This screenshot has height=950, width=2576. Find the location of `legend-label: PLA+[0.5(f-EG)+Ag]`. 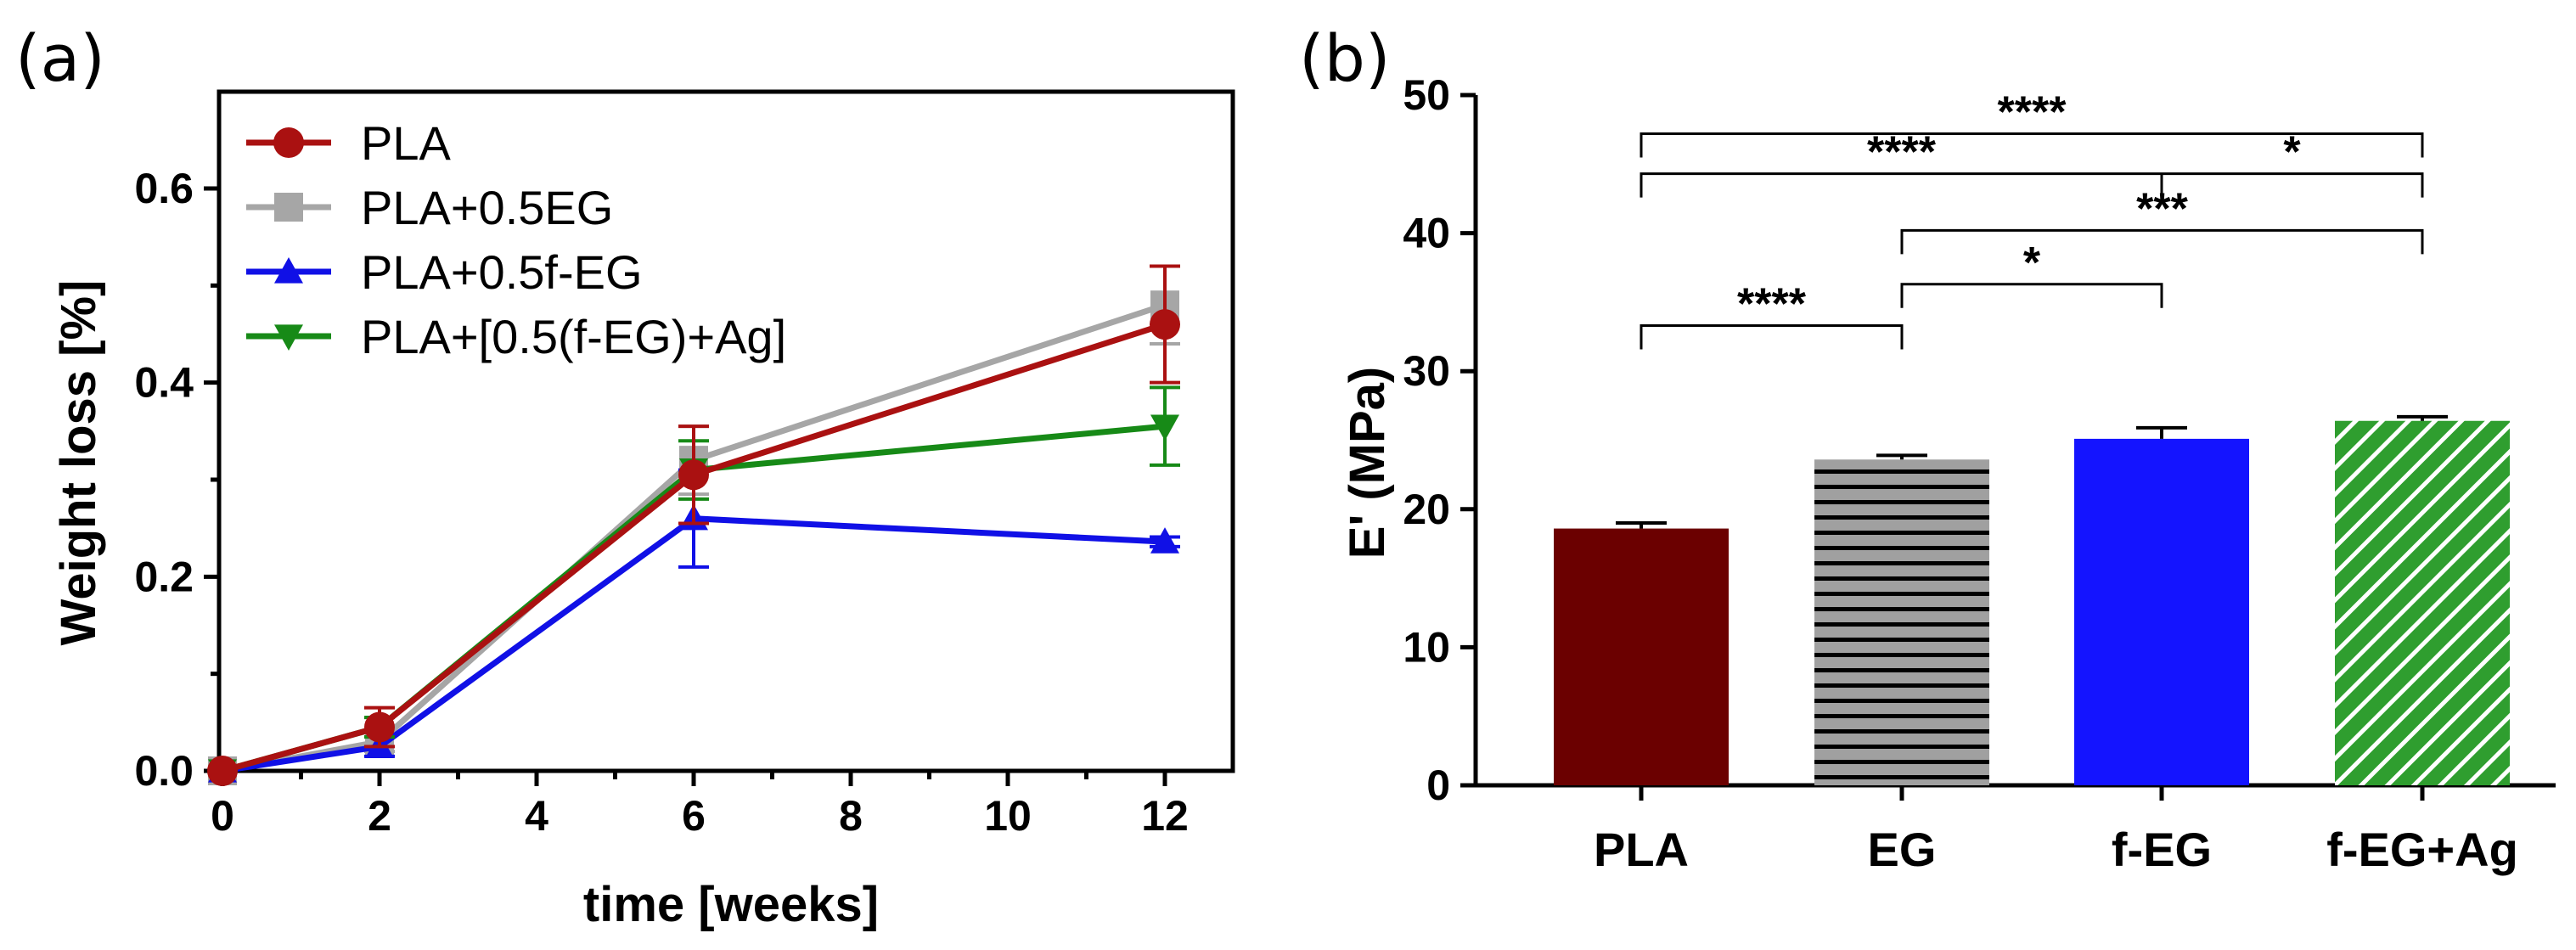

legend-label: PLA+[0.5(f-EG)+Ag] is located at coordinates (573, 336).